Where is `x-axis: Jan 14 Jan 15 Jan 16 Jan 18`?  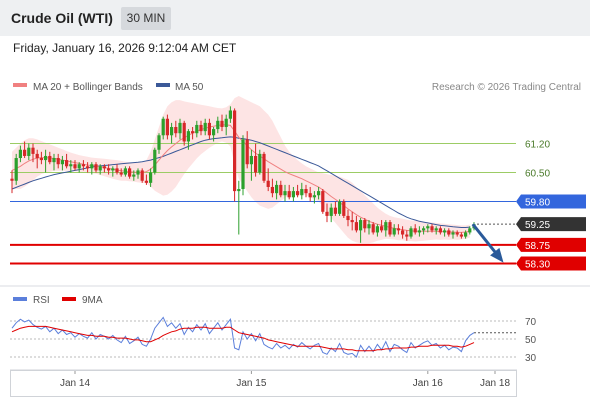
x-axis: Jan 14 Jan 15 Jan 16 Jan 18 is located at coordinates (285, 379).